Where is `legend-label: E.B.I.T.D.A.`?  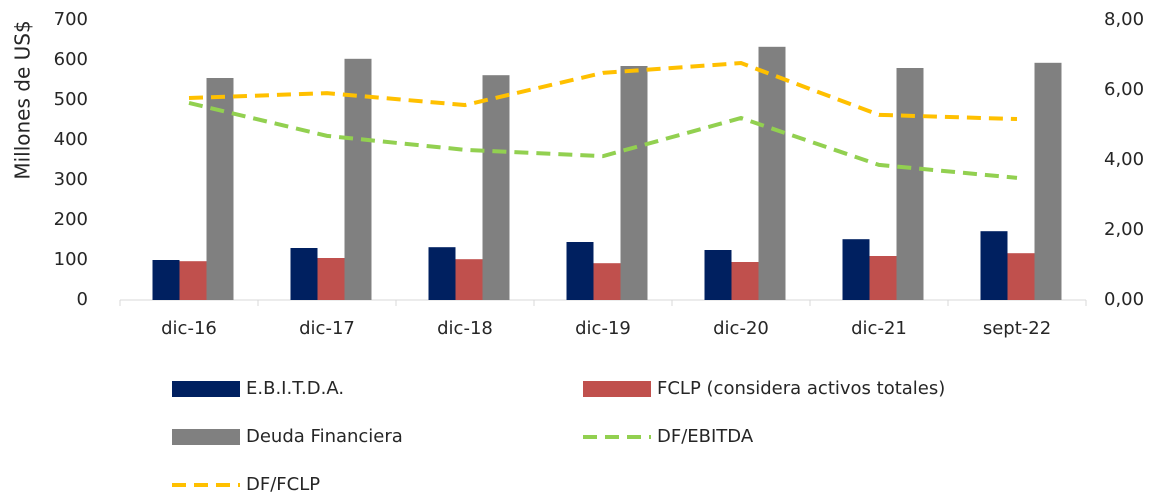
legend-label: E.B.I.T.D.A. is located at coordinates (295, 388).